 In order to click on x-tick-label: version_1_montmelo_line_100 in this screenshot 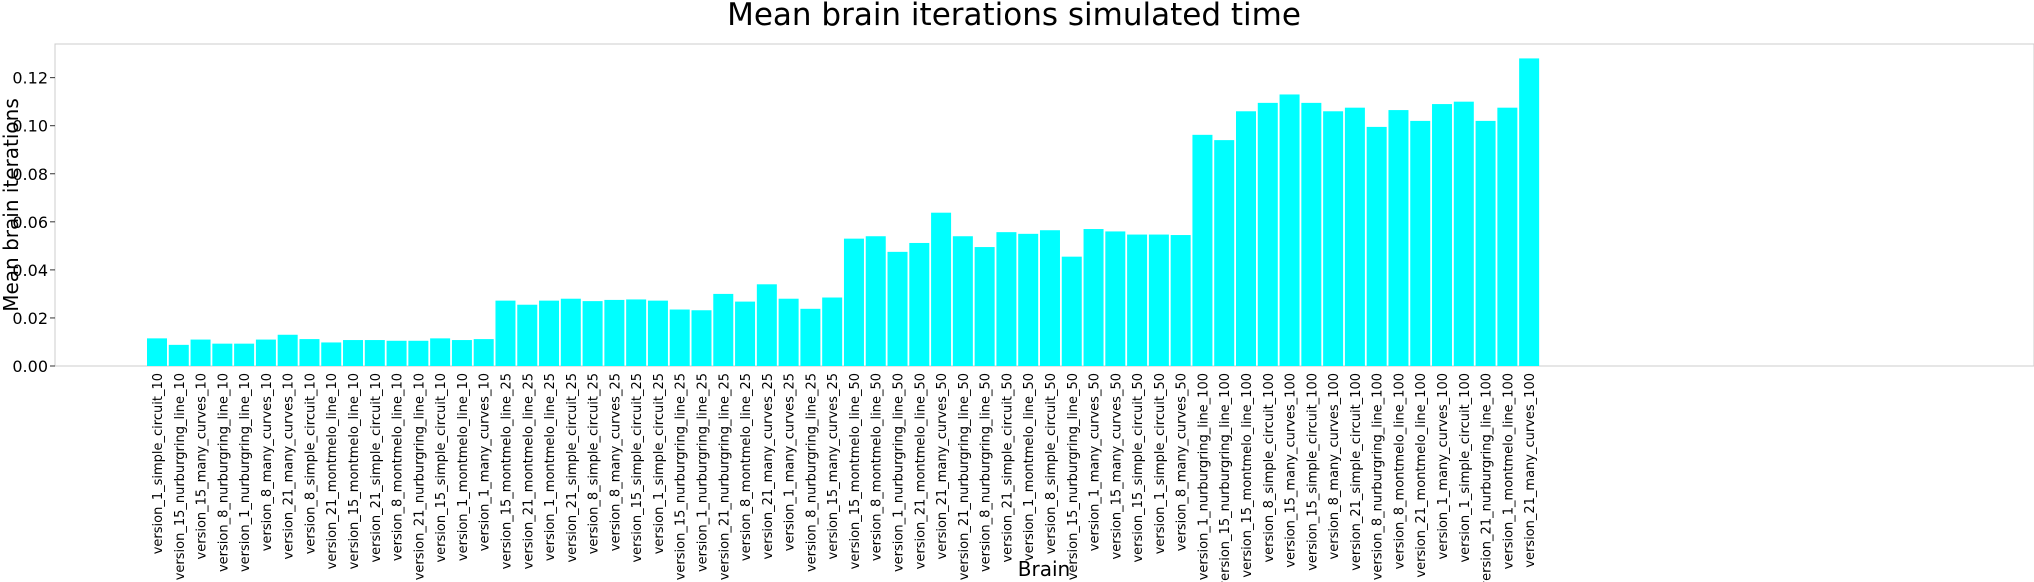, I will do `click(1508, 471)`.